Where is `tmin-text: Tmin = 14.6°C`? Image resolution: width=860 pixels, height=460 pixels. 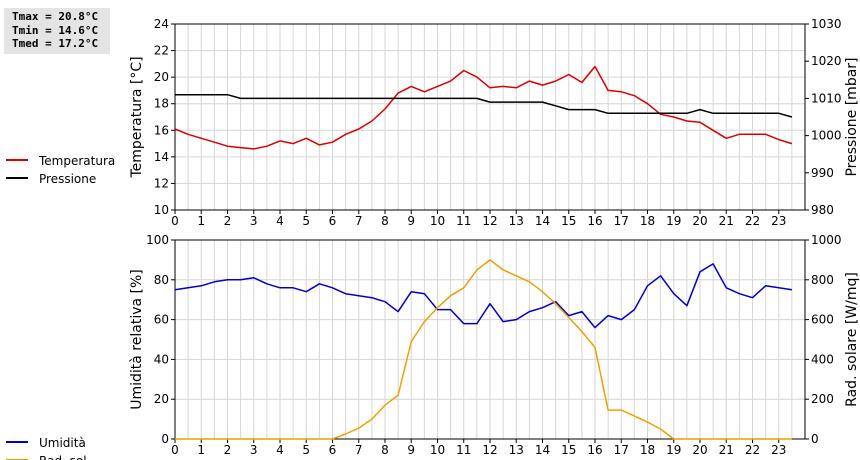
tmin-text: Tmin = 14.6°C is located at coordinates (55, 30).